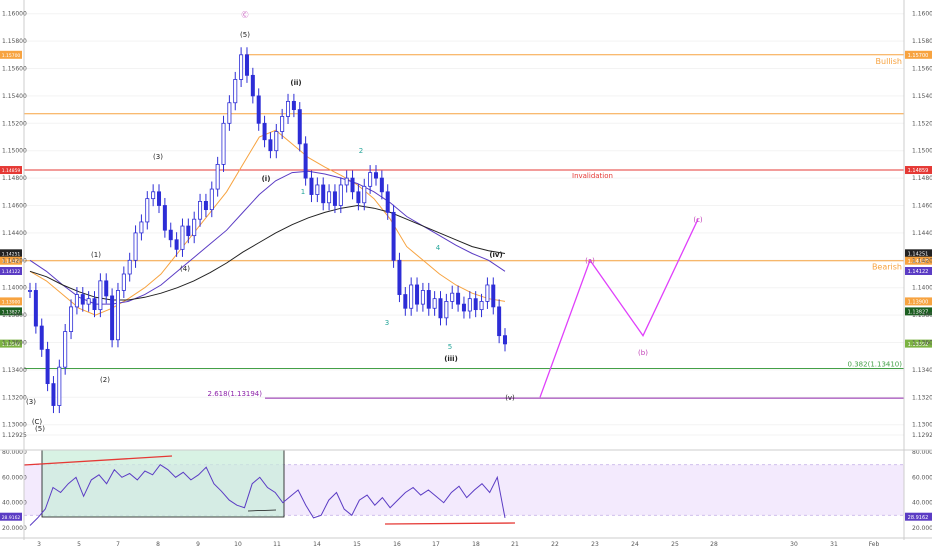 The width and height of the screenshot is (932, 550). What do you see at coordinates (922, 41) in the screenshot?
I see `y-tick-label-right: 1.15800` at bounding box center [922, 41].